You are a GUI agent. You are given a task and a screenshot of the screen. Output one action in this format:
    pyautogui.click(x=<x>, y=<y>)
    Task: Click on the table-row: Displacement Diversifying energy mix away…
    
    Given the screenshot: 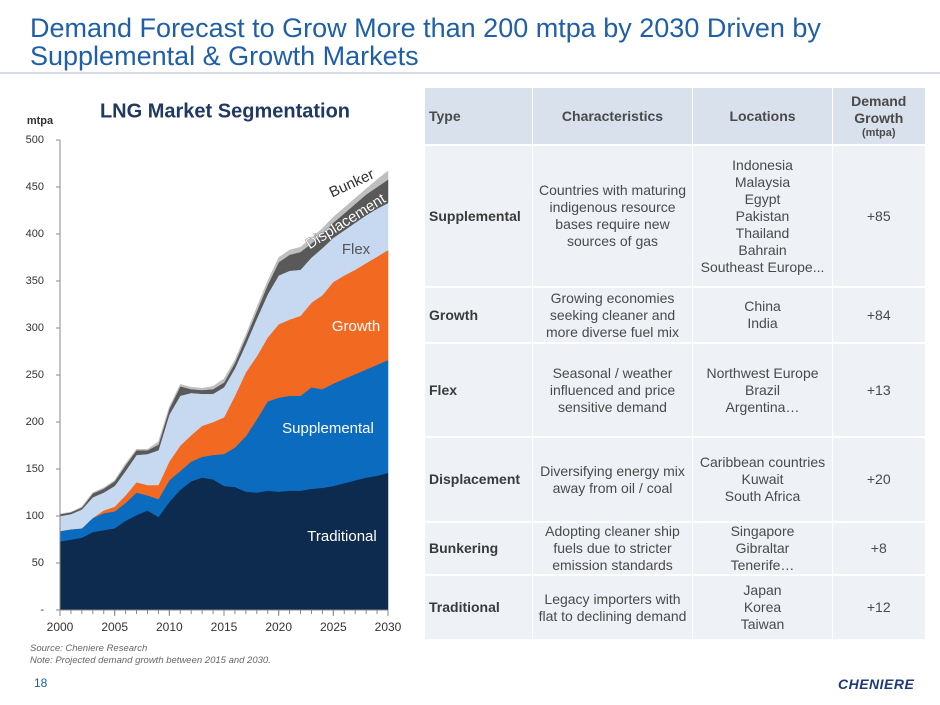 What is the action you would take?
    pyautogui.click(x=674, y=480)
    